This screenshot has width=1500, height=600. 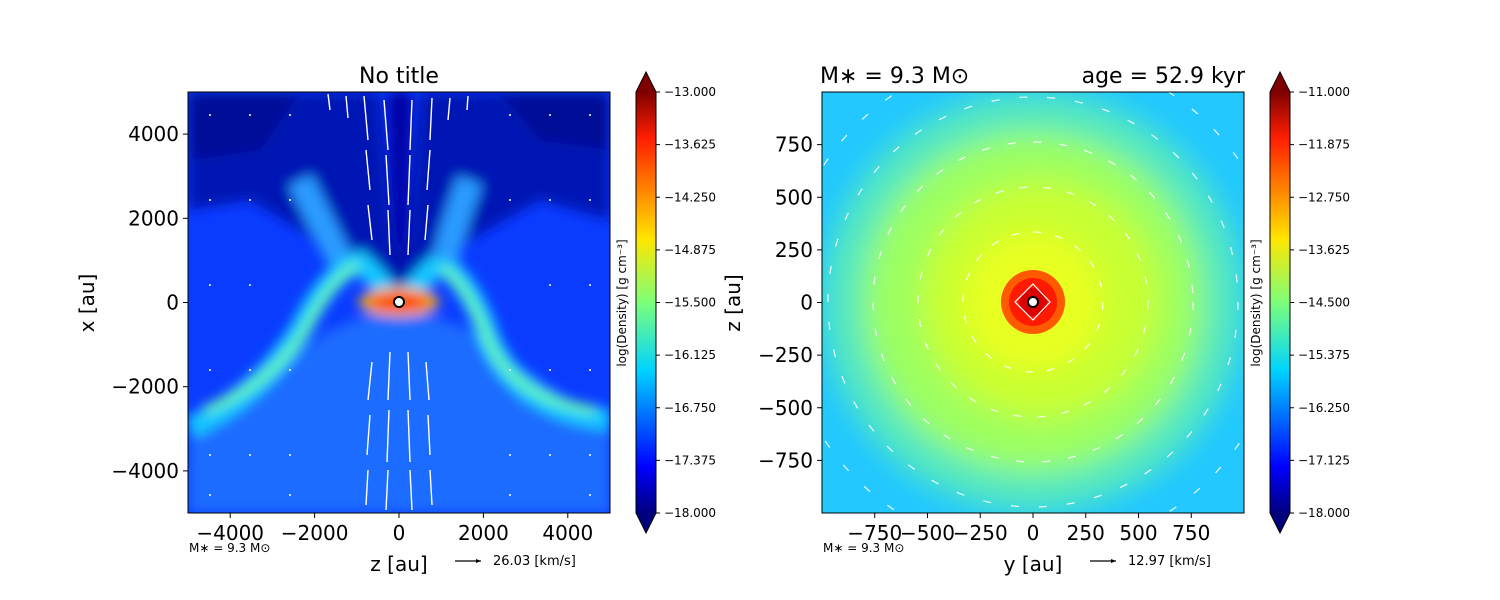 I want to click on left-colorbar-label: log(Density) [g cm⁻³], so click(x=622, y=302).